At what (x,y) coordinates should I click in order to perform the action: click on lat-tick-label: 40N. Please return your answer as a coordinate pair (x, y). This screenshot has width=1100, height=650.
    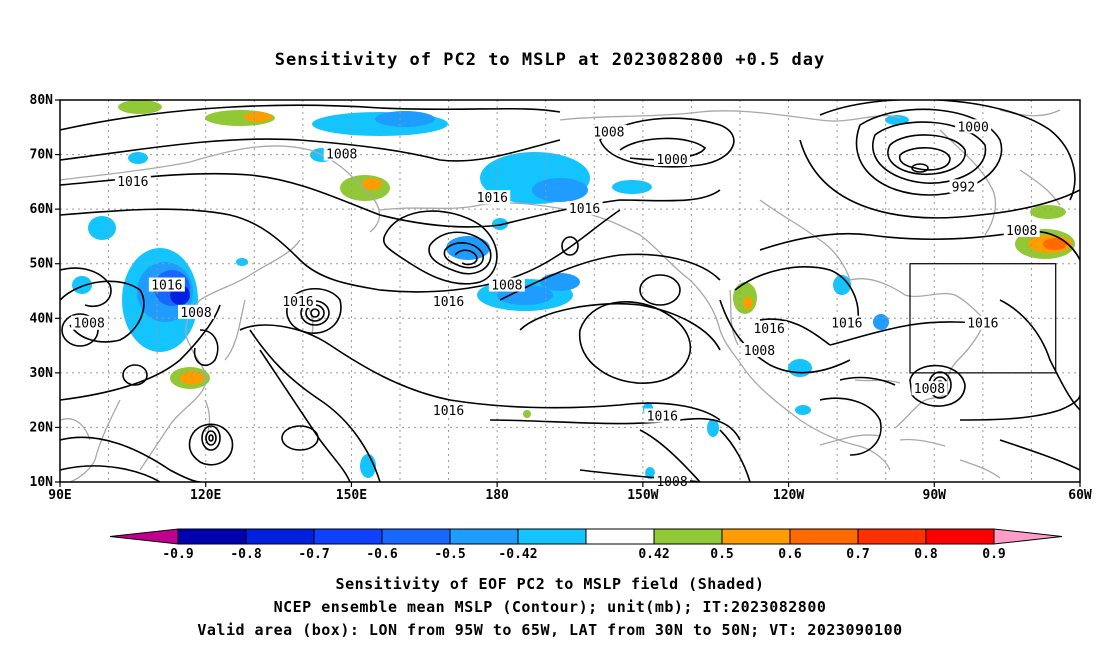
    Looking at the image, I should click on (42, 318).